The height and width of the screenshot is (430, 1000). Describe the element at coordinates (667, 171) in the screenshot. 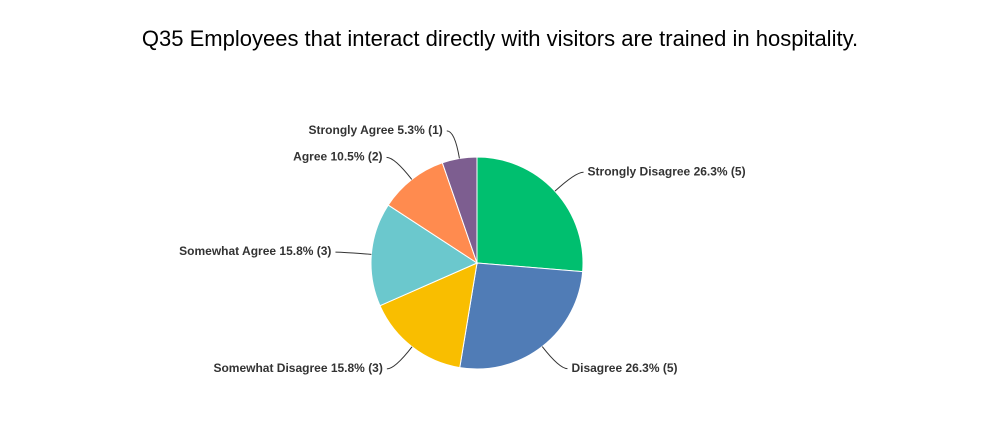

I see `slice-label: Strongly Disagree 26.3% (5)` at that location.